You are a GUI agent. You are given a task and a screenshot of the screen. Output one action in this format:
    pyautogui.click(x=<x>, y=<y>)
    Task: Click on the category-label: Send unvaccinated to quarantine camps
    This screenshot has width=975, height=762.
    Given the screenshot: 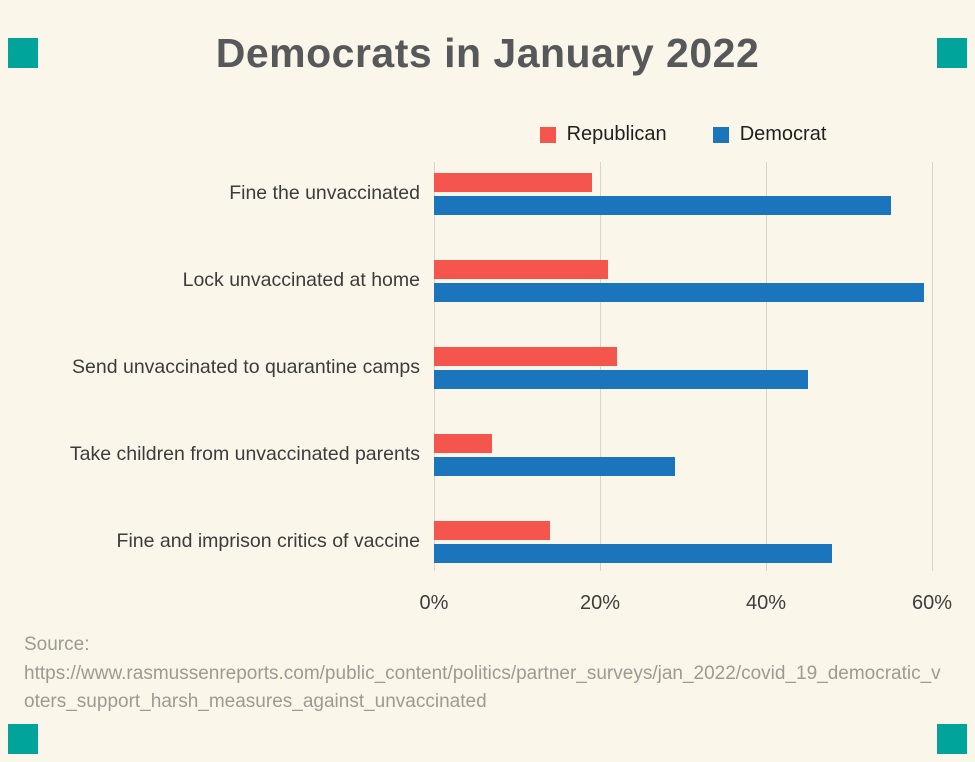 What is the action you would take?
    pyautogui.click(x=246, y=367)
    